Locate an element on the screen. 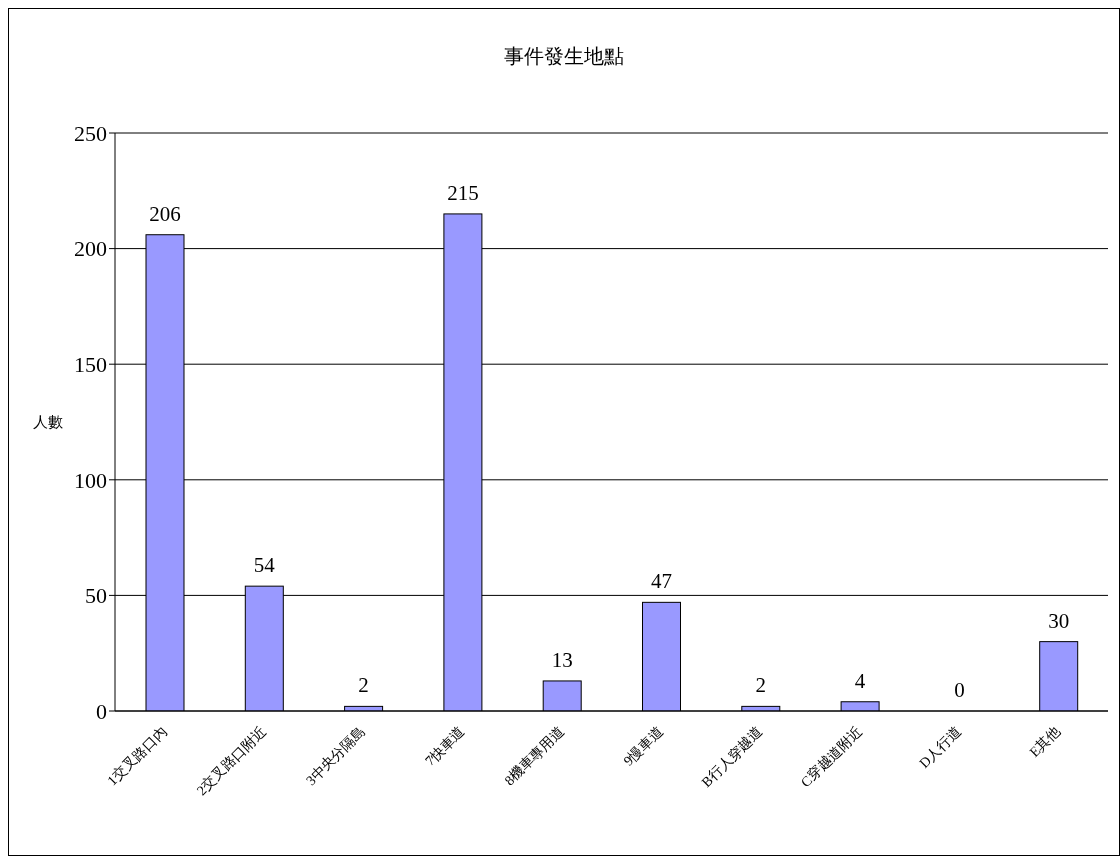 This screenshot has width=1120, height=859. y-axis-title: 人數 is located at coordinates (48, 422).